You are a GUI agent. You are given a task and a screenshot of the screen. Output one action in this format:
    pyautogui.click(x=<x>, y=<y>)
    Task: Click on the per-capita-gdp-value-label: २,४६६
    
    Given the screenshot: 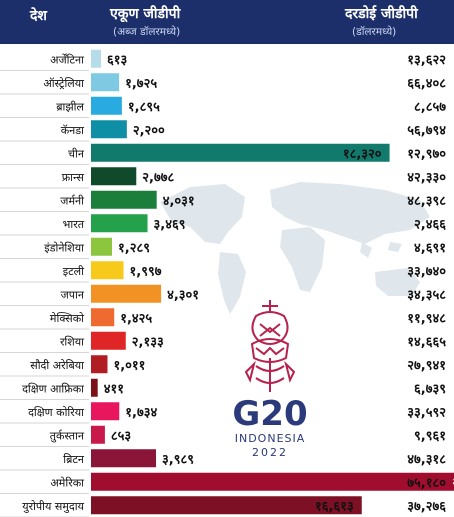 What is the action you would take?
    pyautogui.click(x=430, y=224)
    